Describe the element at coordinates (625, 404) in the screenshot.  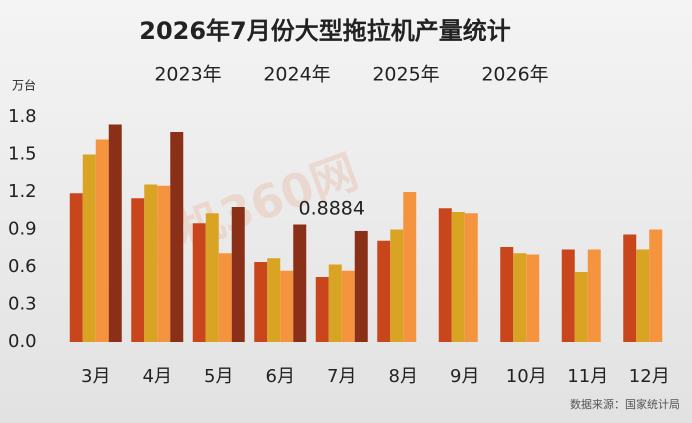
I see `source-note: 数据来源：国家统计局` at that location.